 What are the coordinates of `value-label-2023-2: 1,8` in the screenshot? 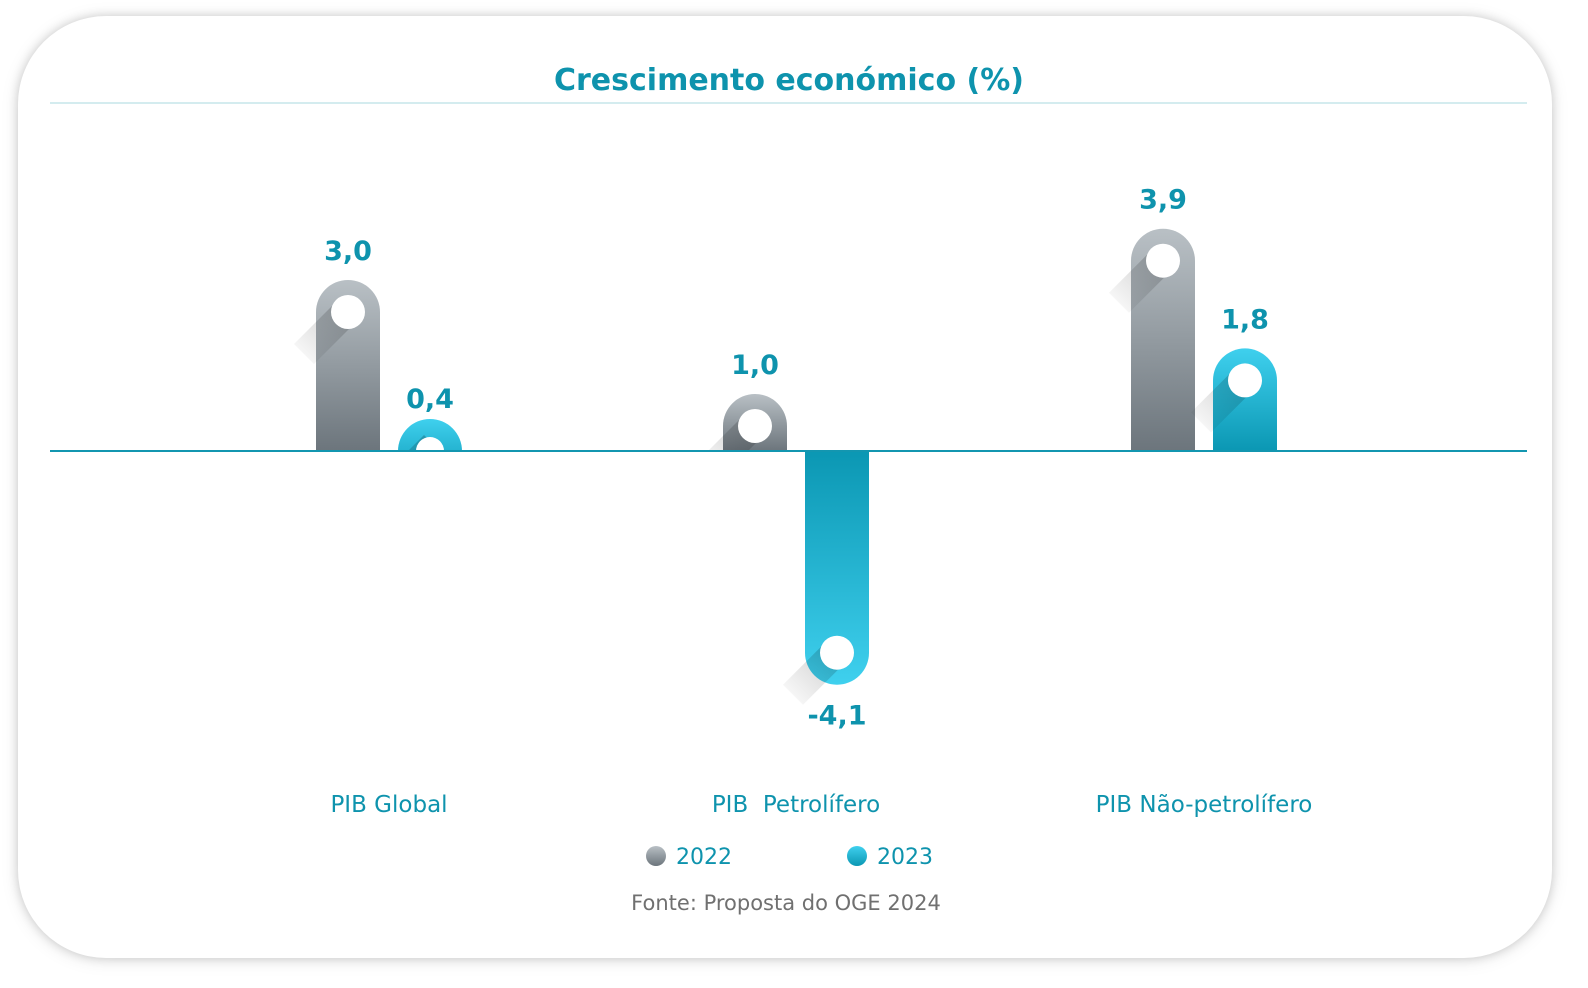 It's located at (1245, 319).